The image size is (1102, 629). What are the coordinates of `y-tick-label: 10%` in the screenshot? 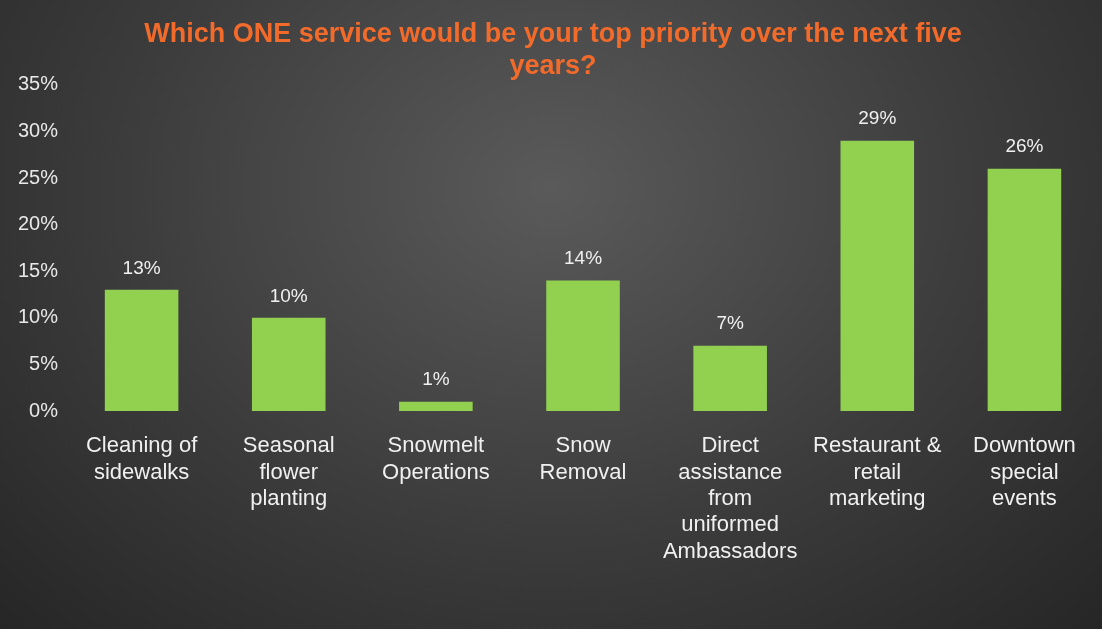 It's located at (38, 316).